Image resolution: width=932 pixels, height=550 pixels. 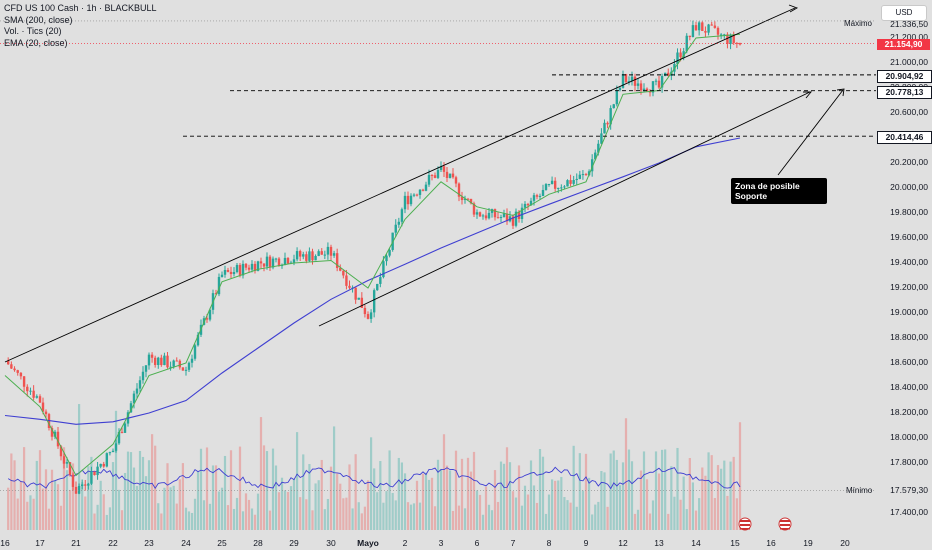 I want to click on price-tick-label: 21.000,00, so click(x=909, y=62).